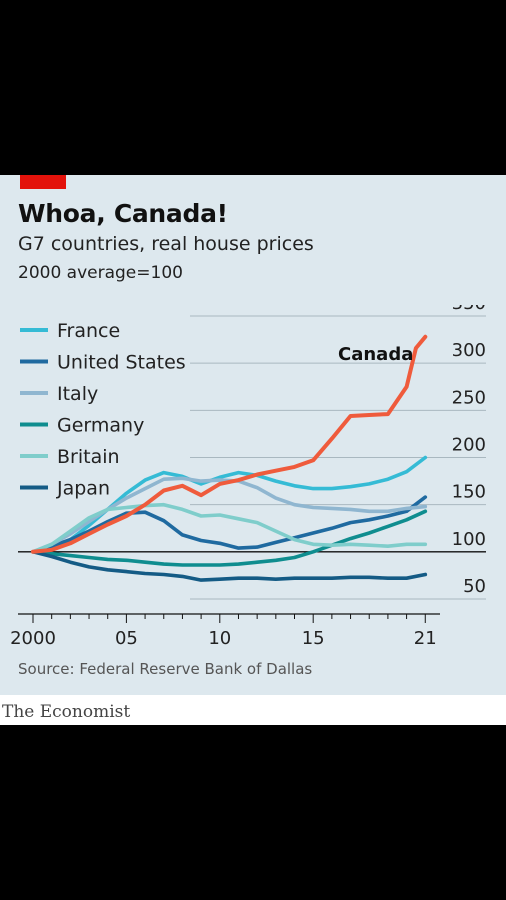  I want to click on chart-title: Whoa, Canada!, so click(123, 213).